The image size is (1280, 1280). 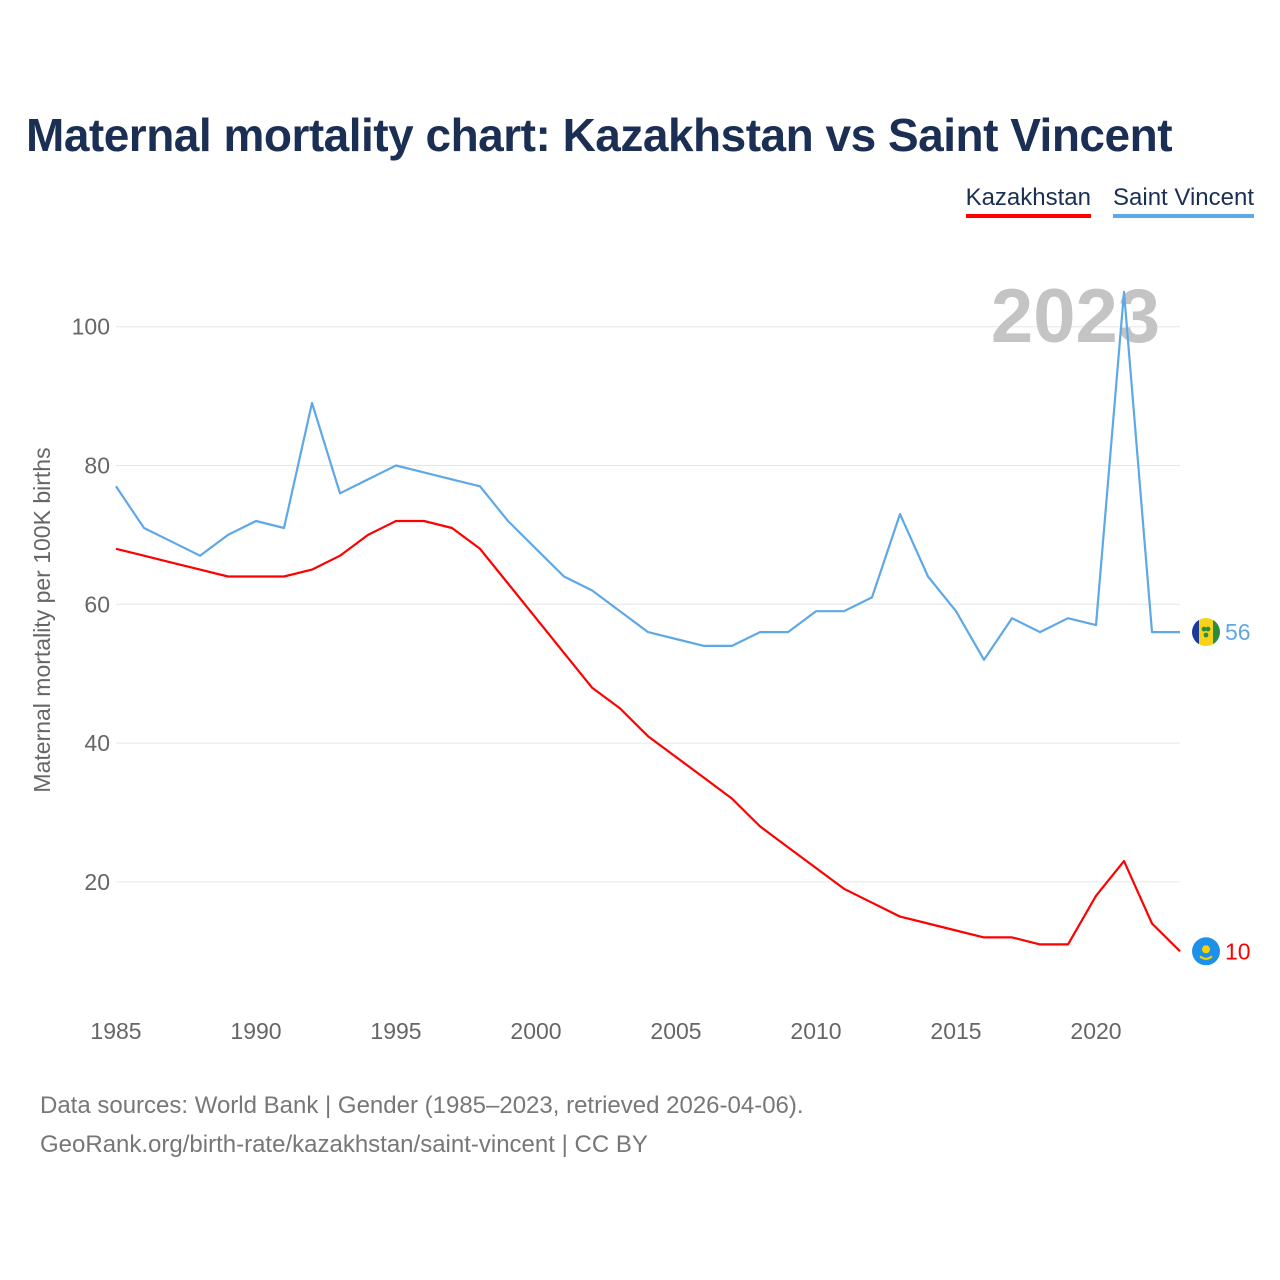 I want to click on kazakhstan-flag-eagle, so click(x=1206, y=957).